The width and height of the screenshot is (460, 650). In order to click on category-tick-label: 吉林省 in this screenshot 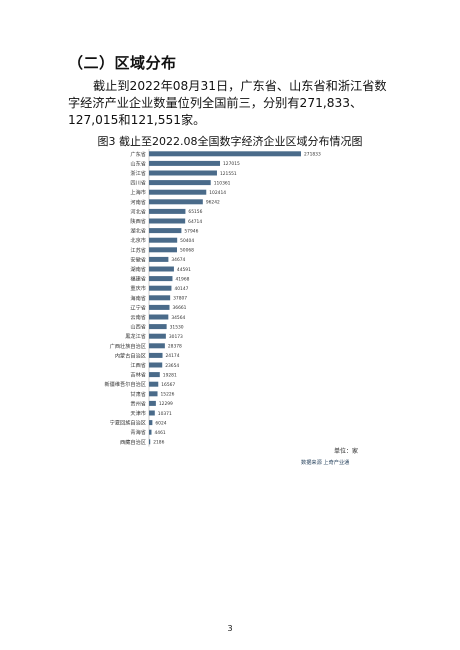, I will do `click(138, 375)`.